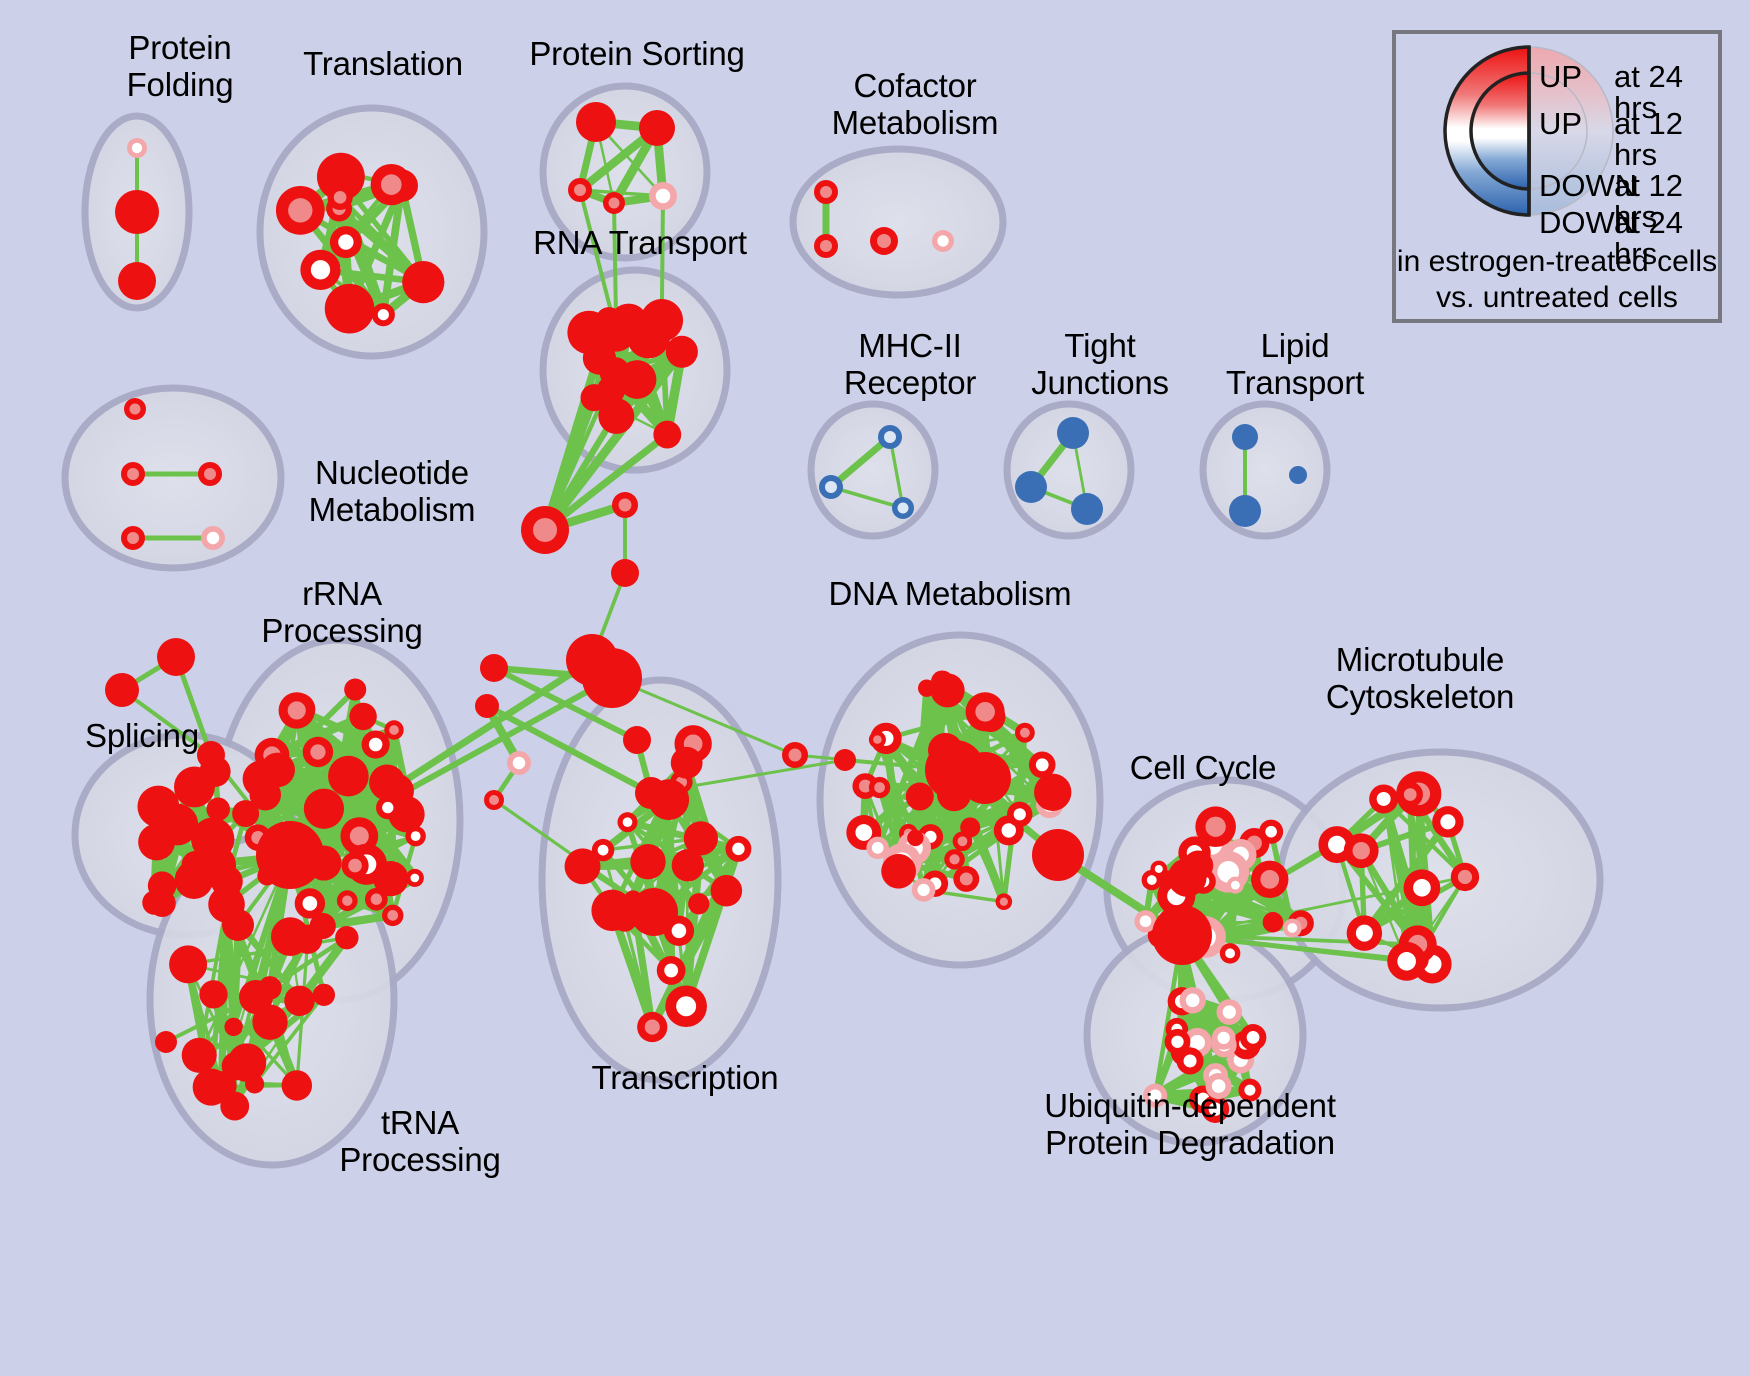  What do you see at coordinates (342, 612) in the screenshot?
I see `cluster-label-rrna-processing: rRNA Processing` at bounding box center [342, 612].